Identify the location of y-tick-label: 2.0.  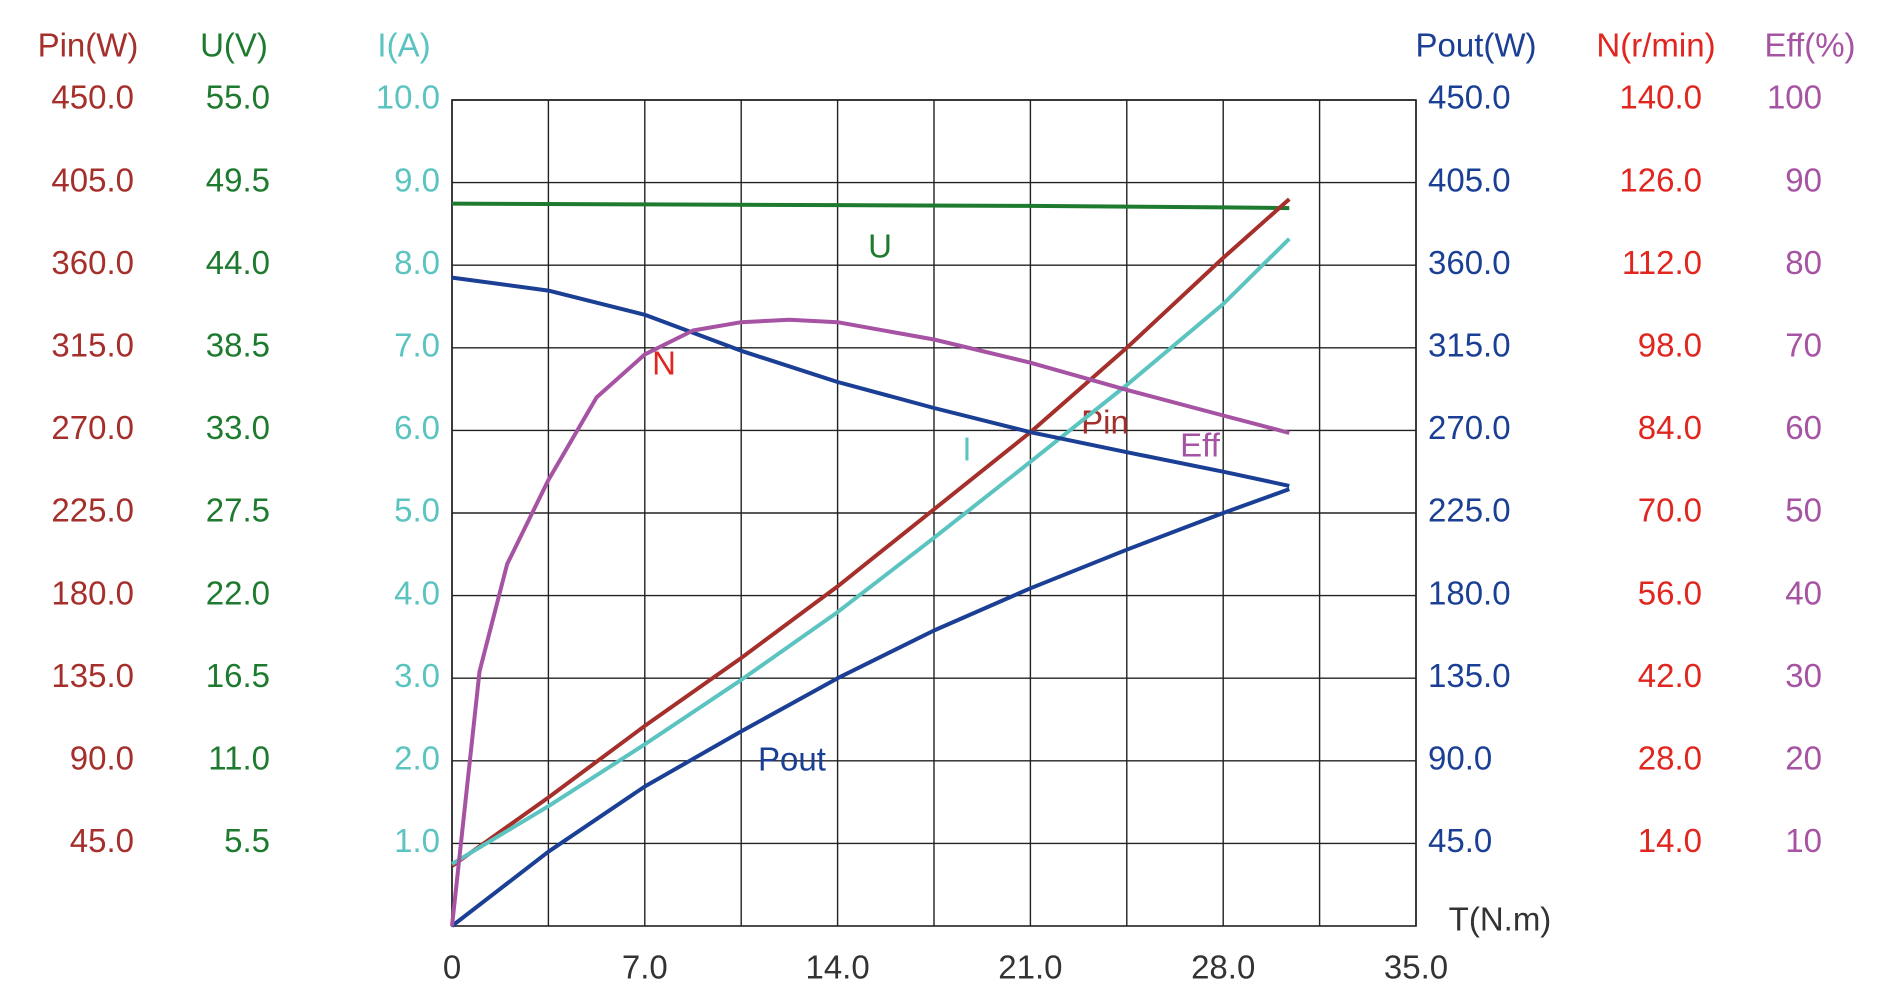
(417, 758).